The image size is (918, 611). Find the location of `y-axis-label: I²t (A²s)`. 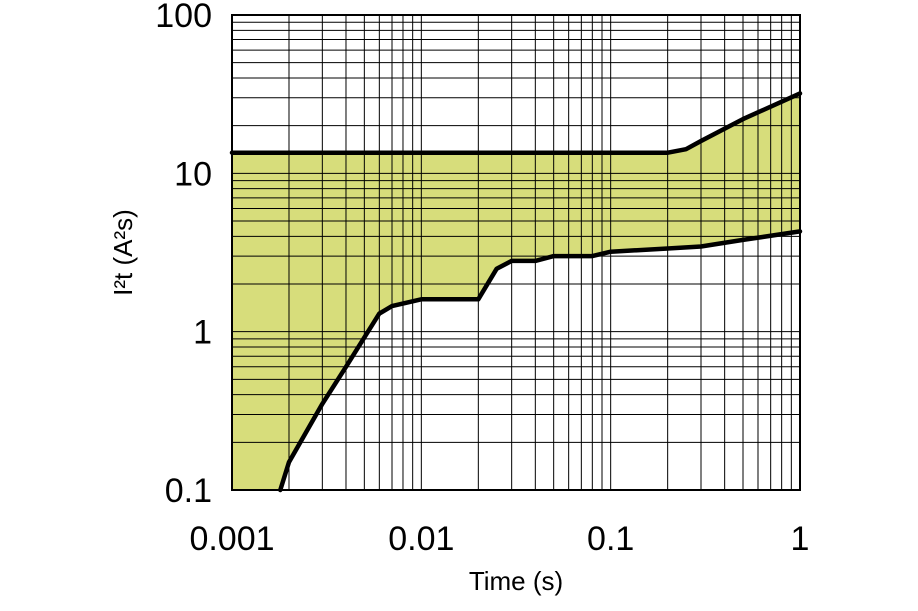

y-axis-label: I²t (A²s) is located at coordinates (123, 252).